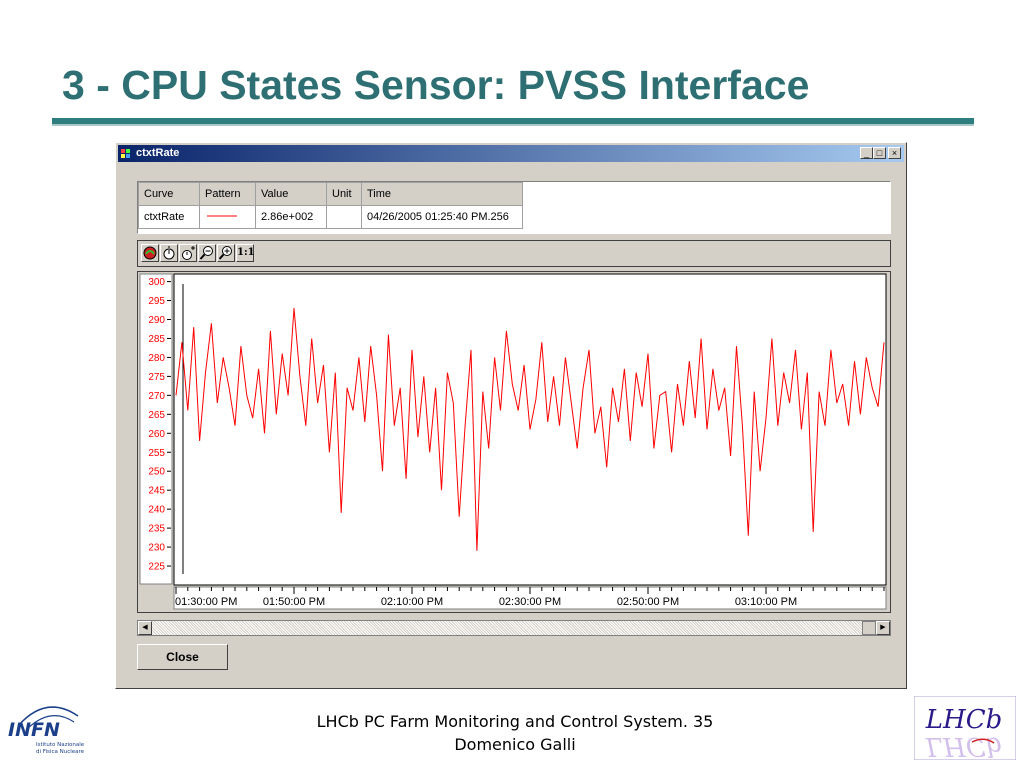  Describe the element at coordinates (156, 377) in the screenshot. I see `y-tick-label: 275` at that location.